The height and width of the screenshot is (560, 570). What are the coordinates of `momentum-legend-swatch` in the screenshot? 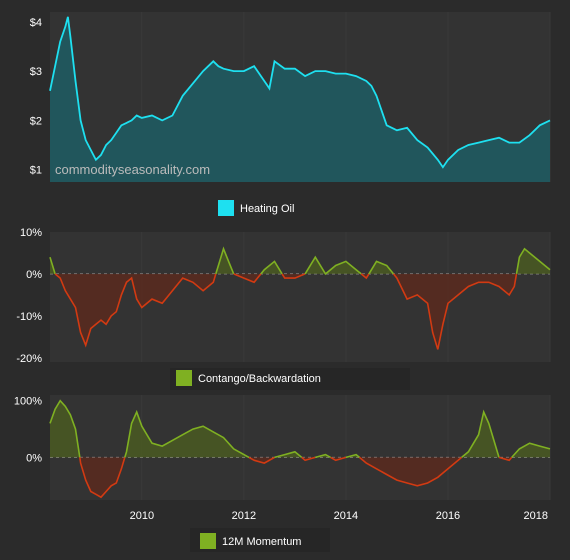 It's located at (208, 541).